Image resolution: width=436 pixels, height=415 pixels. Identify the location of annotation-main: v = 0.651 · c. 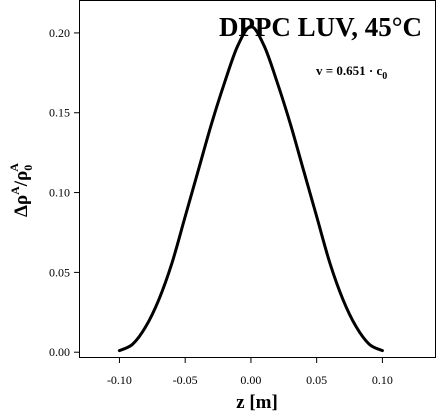
(349, 70).